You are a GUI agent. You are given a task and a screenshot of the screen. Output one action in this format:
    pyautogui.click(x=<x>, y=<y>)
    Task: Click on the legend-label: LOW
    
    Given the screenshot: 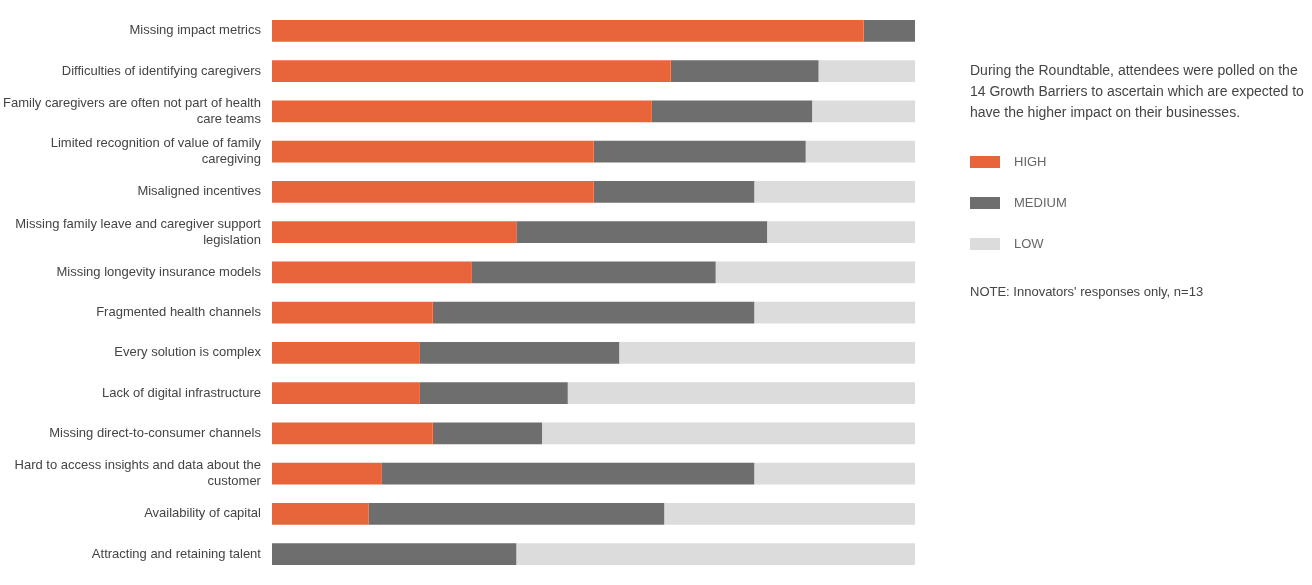 What is the action you would take?
    pyautogui.click(x=1029, y=244)
    